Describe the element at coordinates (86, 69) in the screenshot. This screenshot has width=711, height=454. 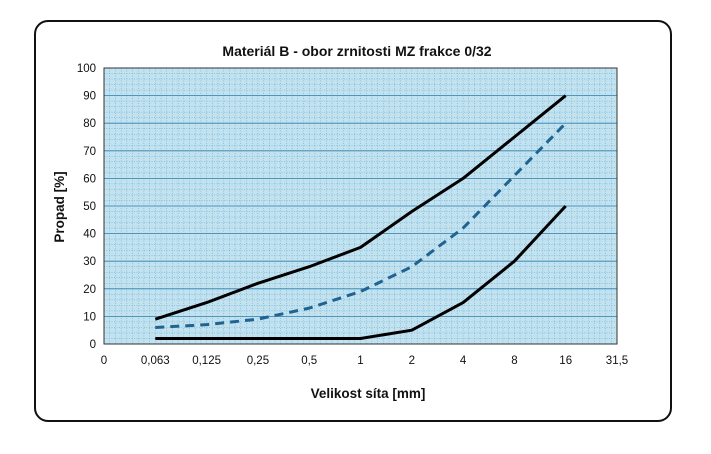
I see `y-tick-label: 100` at that location.